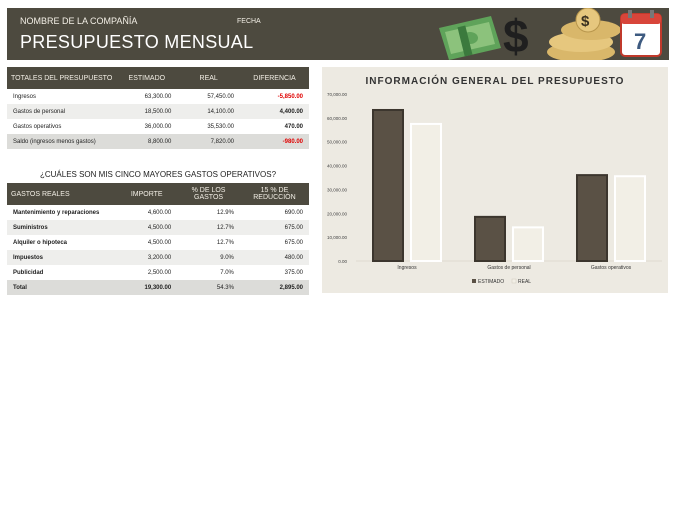 This screenshot has height=520, width=675. I want to click on x-tick-label: Gastos operativos, so click(611, 268).